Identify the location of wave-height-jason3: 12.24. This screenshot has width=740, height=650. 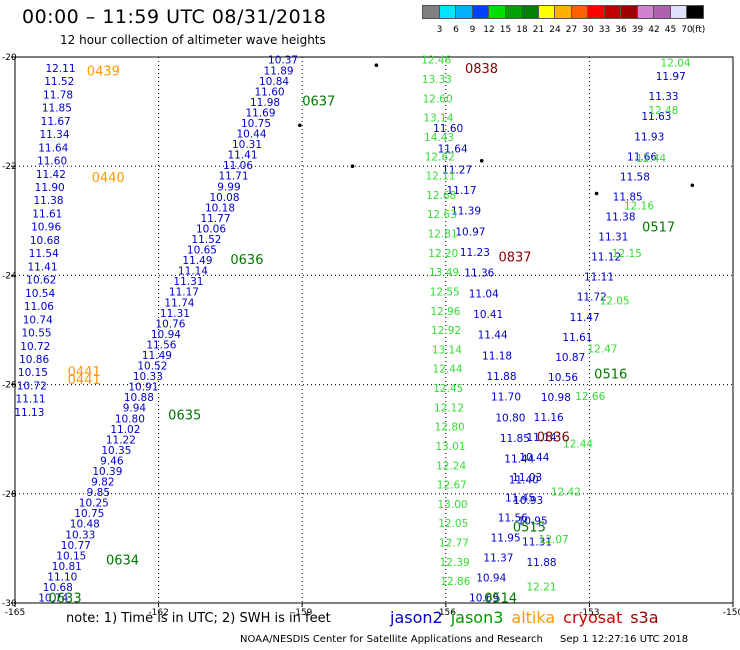
(451, 466).